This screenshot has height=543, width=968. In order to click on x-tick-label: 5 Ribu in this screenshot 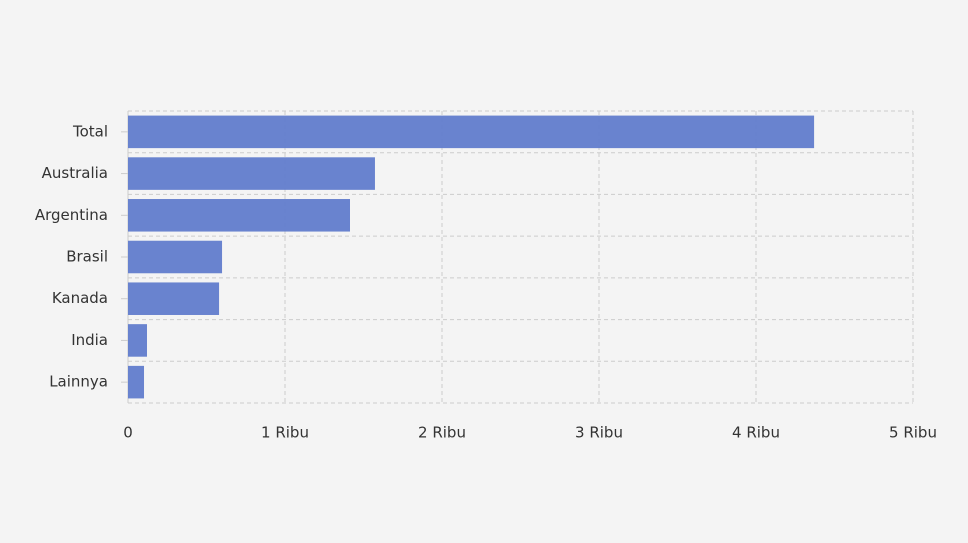, I will do `click(913, 433)`.